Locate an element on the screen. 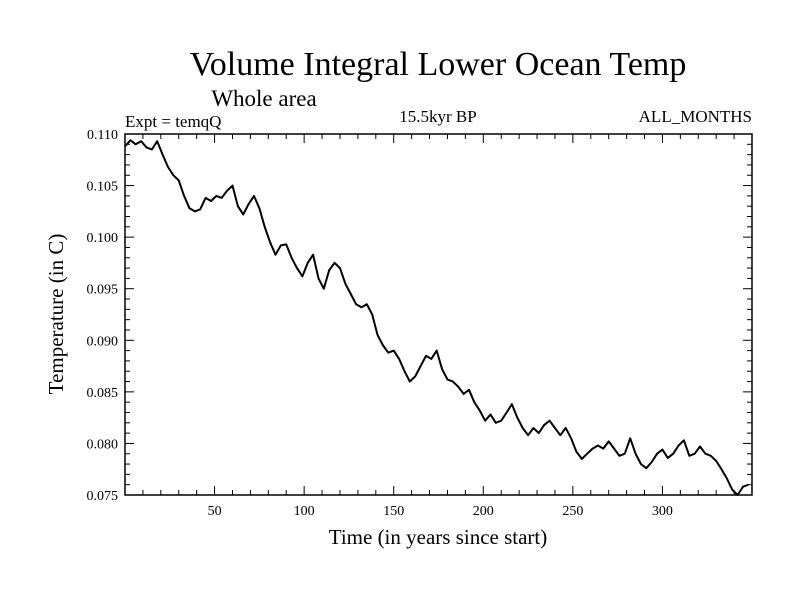 Image resolution: width=800 pixels, height=600 pixels. y-tick-label: 0.075 is located at coordinates (103, 496).